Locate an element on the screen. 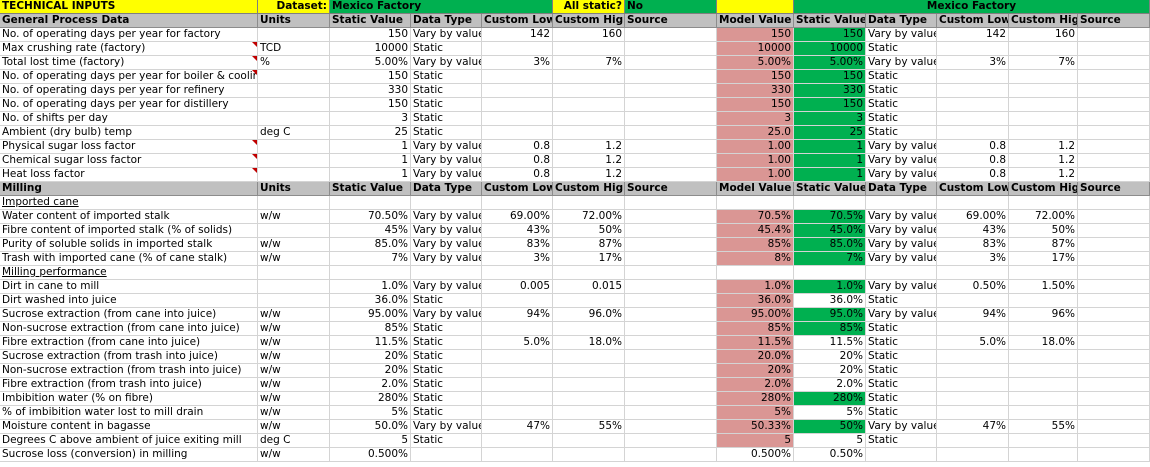 Image resolution: width=1150 pixels, height=467 pixels. parameter-cell: Moisture content in bagasse is located at coordinates (129, 427).